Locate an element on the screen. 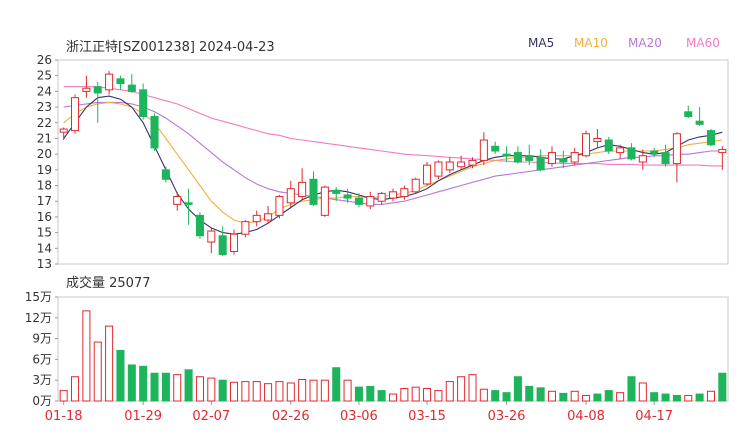 This screenshot has width=740, height=440. x-tick-label: 01-18 is located at coordinates (64, 416).